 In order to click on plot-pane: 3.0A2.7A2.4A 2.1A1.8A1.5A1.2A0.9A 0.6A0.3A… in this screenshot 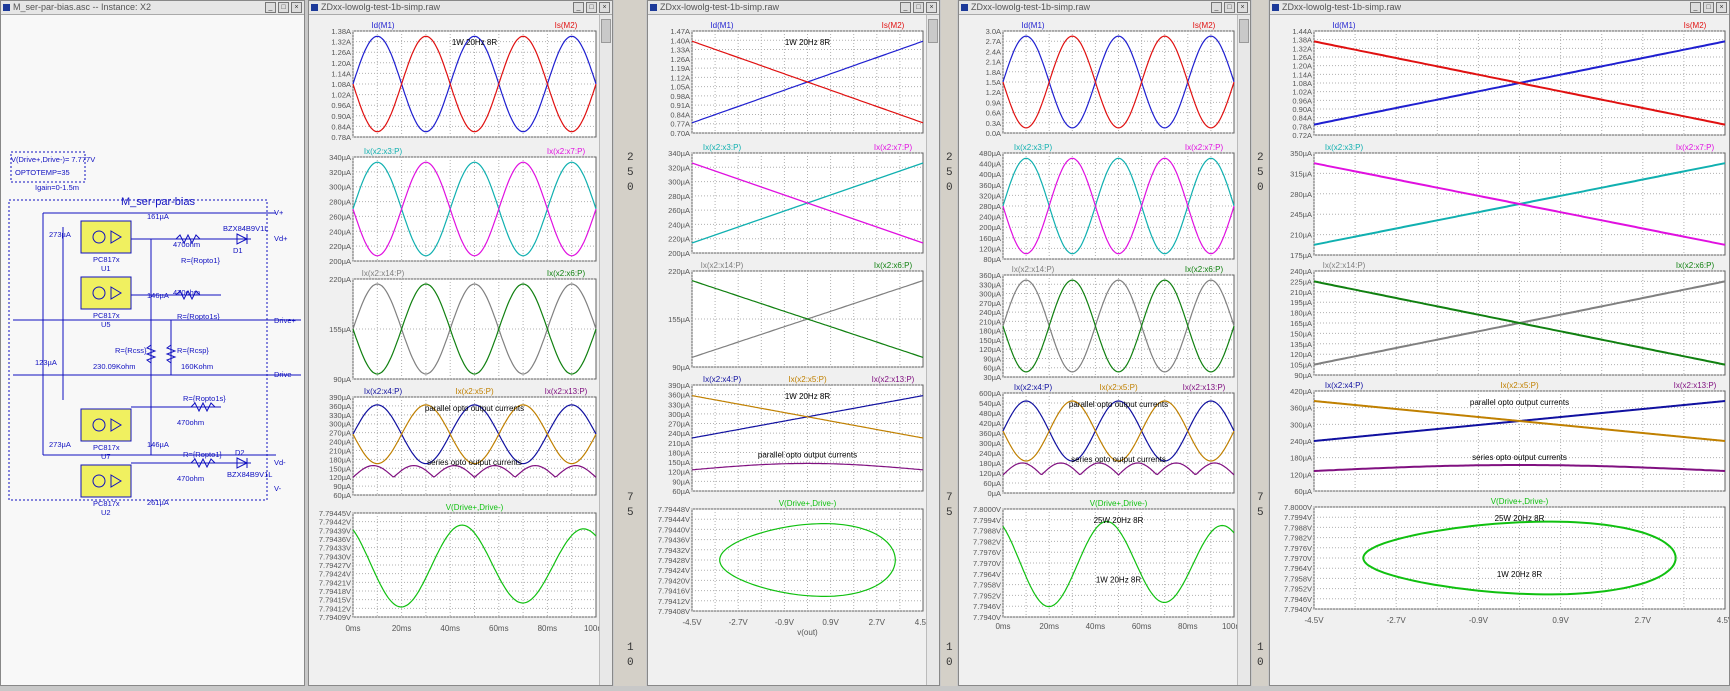, I will do `click(1110, 79)`.